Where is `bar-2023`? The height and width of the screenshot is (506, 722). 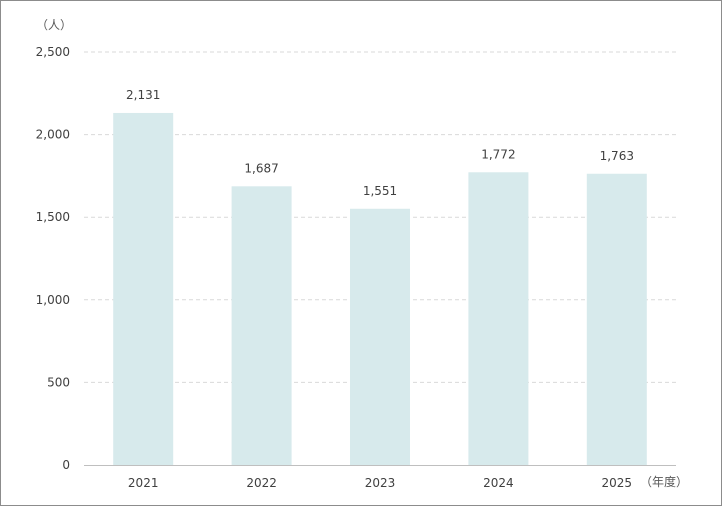
bar-2023 is located at coordinates (380, 337).